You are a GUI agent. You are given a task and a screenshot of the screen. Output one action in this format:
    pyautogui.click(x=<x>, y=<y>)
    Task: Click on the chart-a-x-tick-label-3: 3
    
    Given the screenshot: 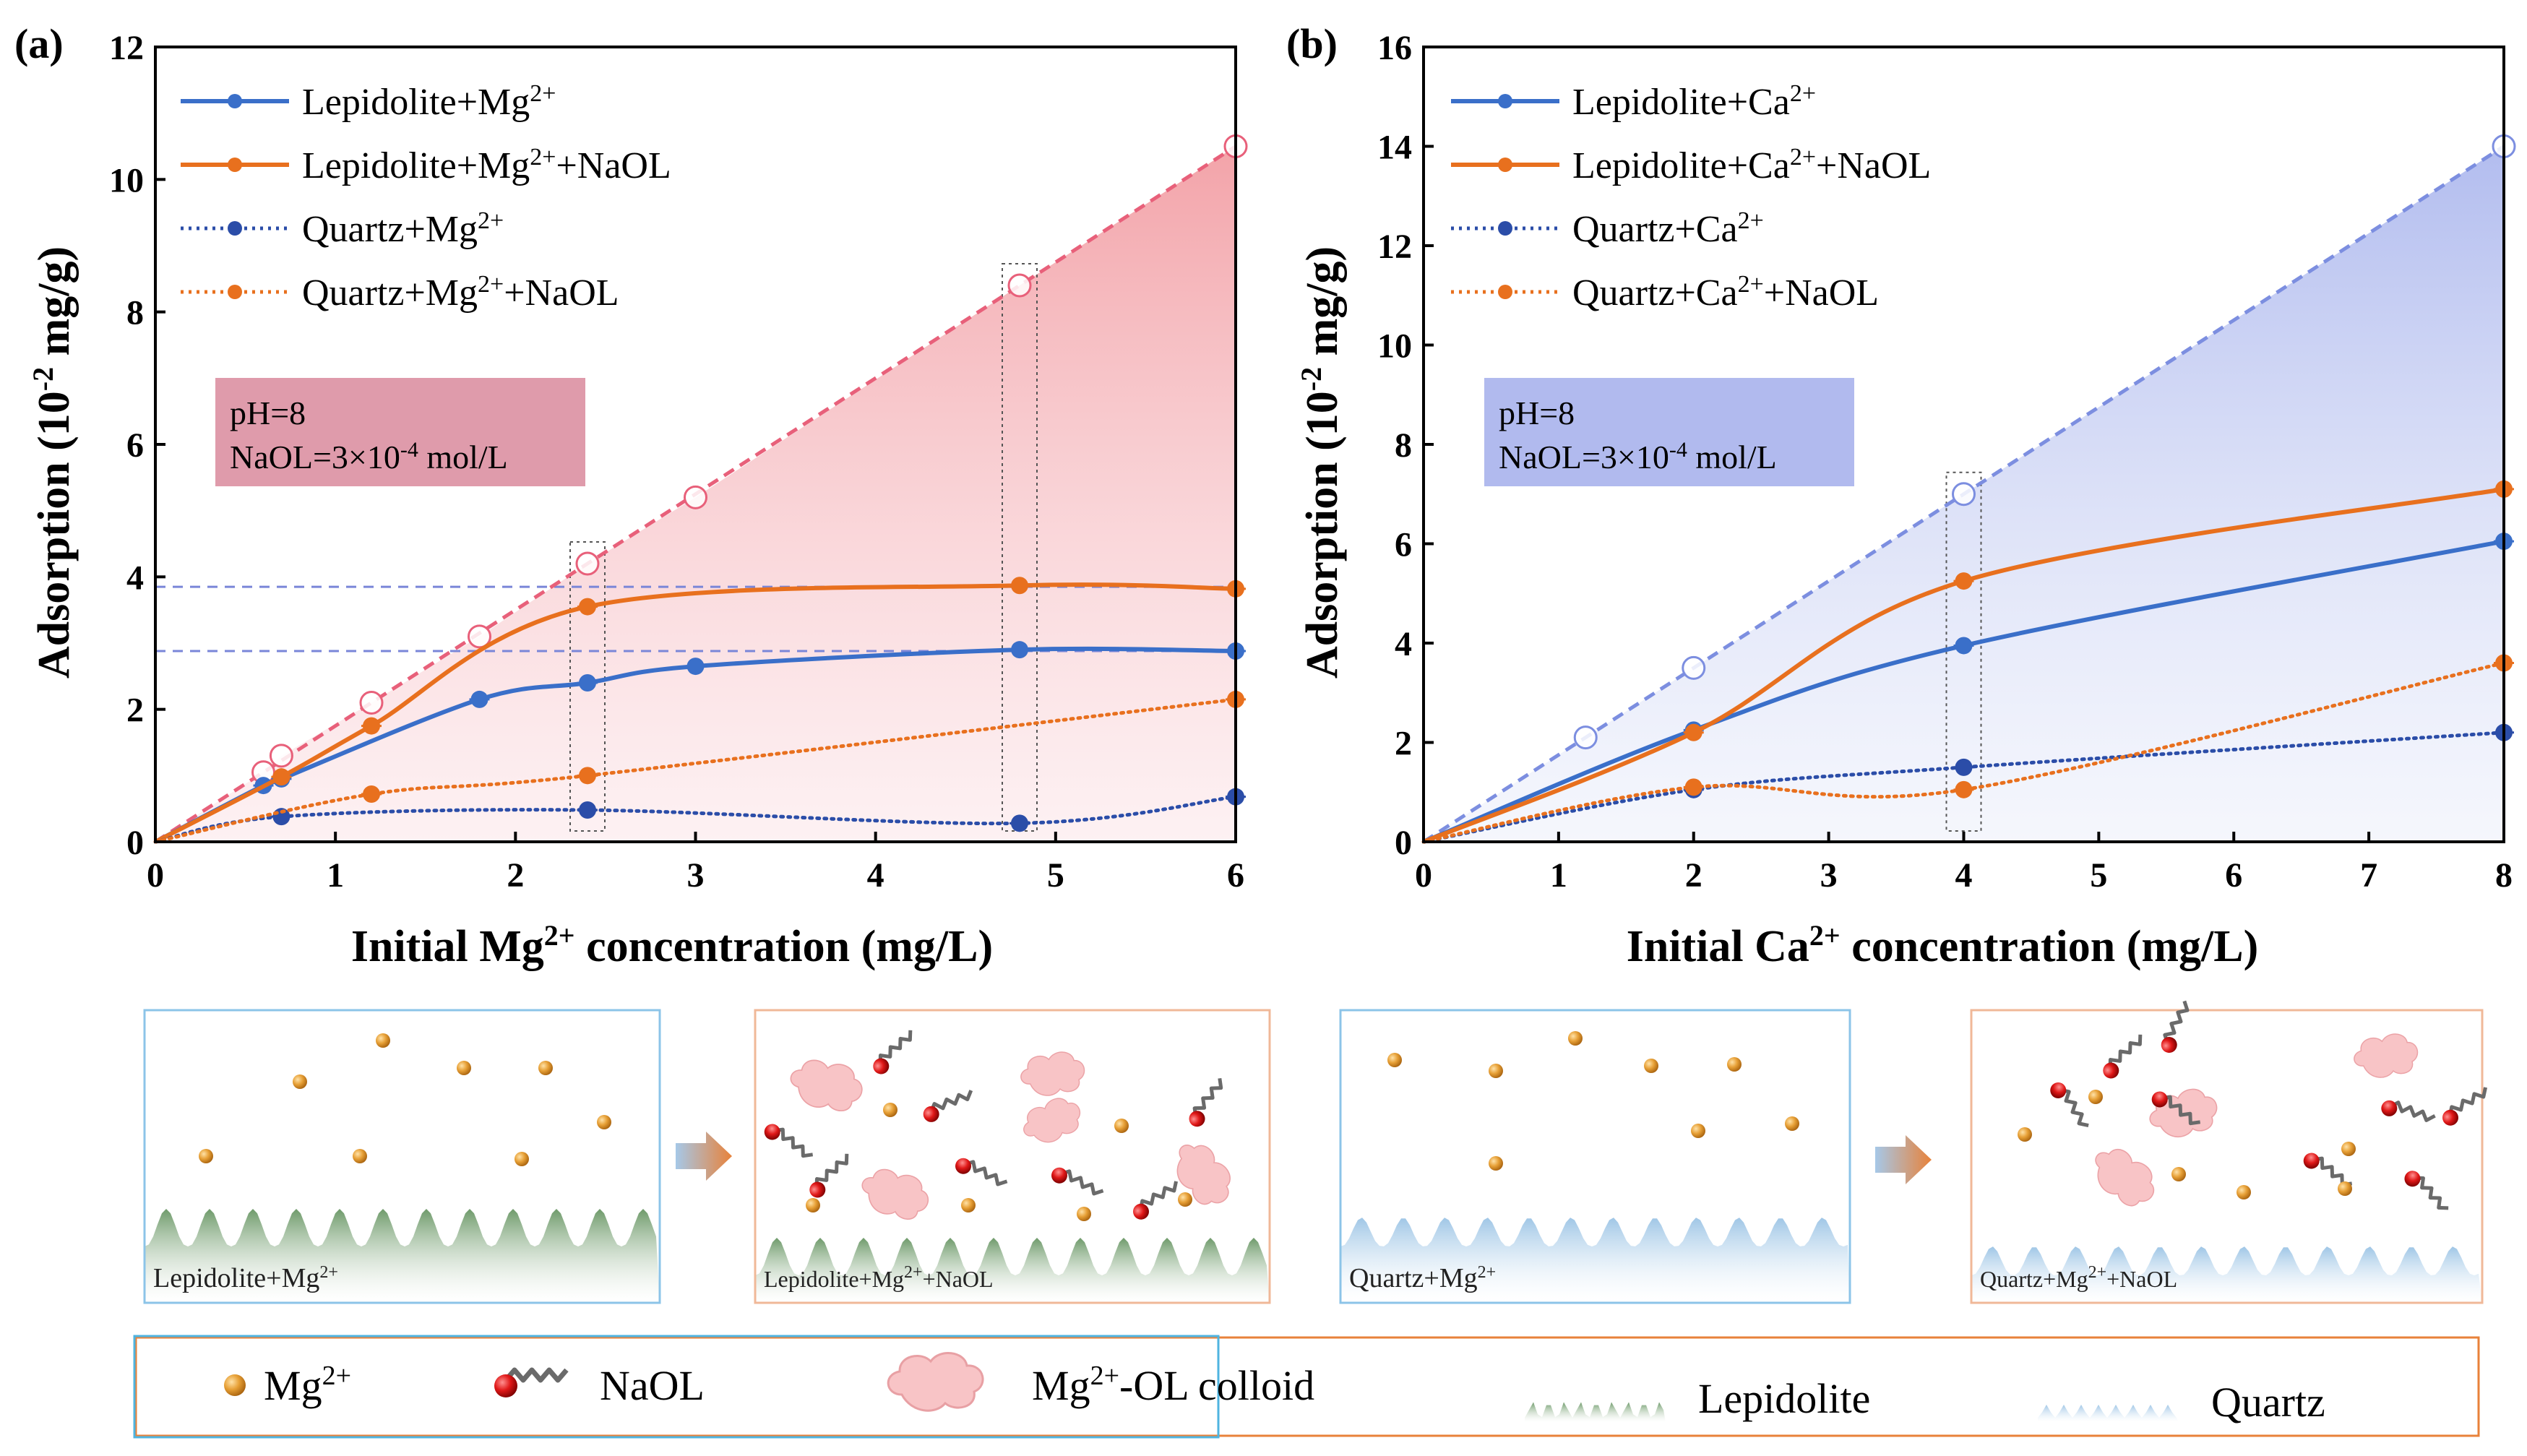 What is the action you would take?
    pyautogui.click(x=696, y=875)
    